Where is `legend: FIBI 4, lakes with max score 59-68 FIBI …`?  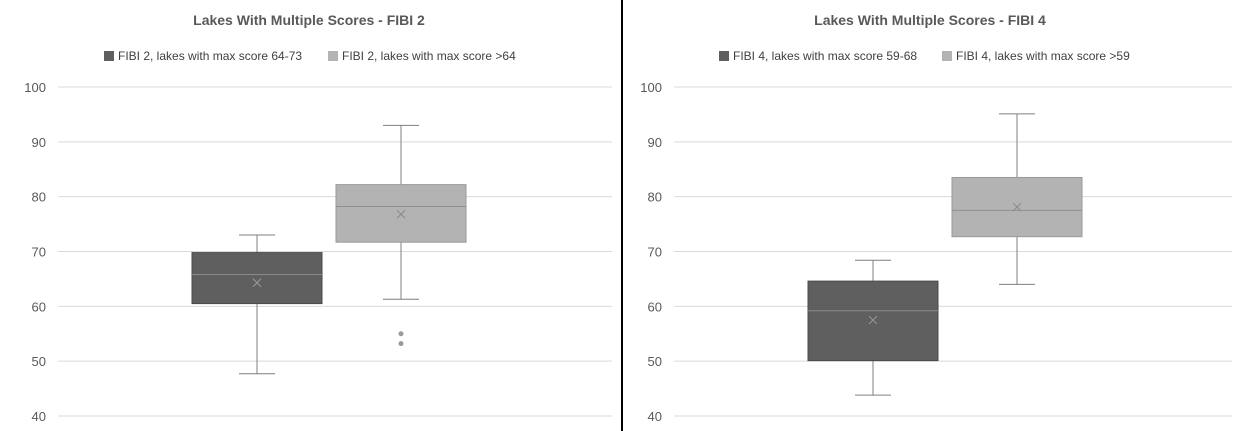 legend: FIBI 4, lakes with max score 59-68 FIBI … is located at coordinates (924, 56).